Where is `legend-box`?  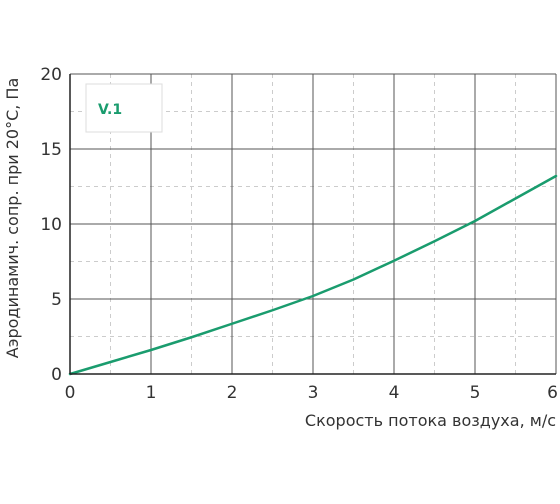
legend-box is located at coordinates (124, 108).